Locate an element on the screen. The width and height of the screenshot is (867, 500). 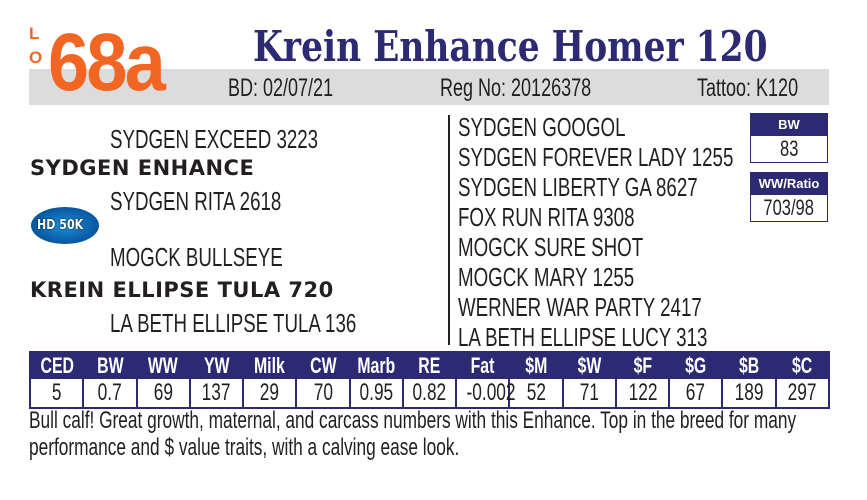
epd-header-cw: CW is located at coordinates (323, 365).